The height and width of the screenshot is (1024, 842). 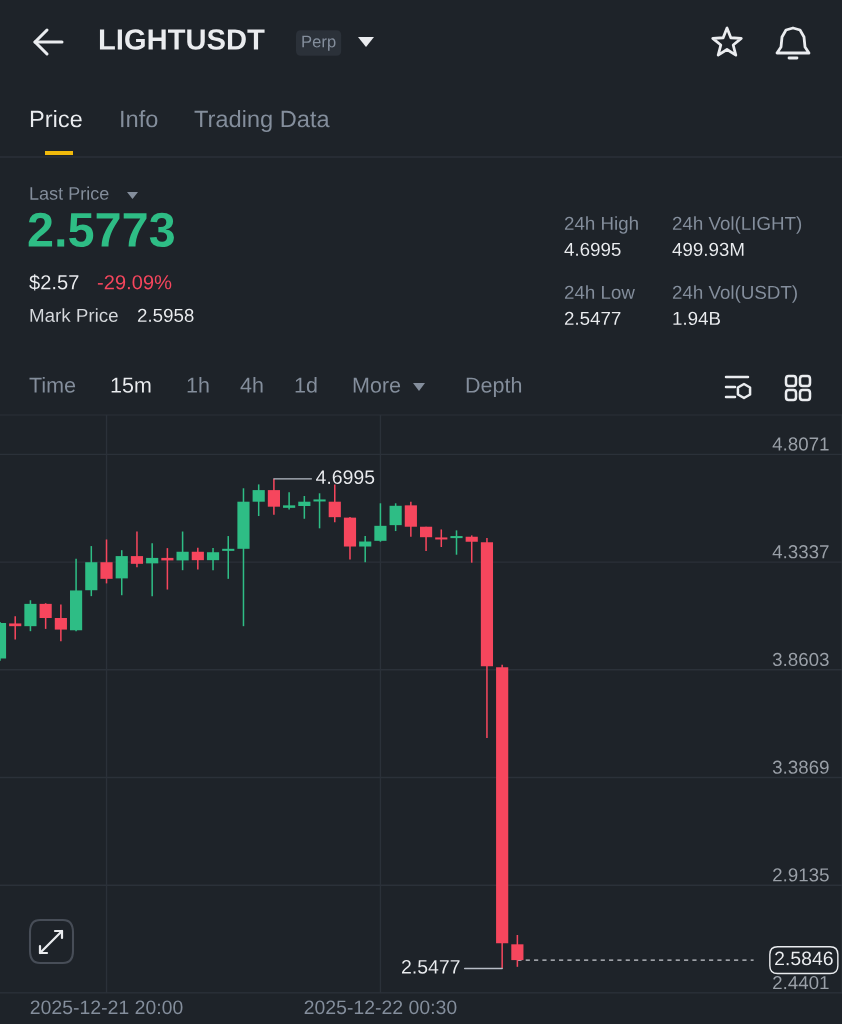 I want to click on text: 4.6995, so click(x=592, y=249).